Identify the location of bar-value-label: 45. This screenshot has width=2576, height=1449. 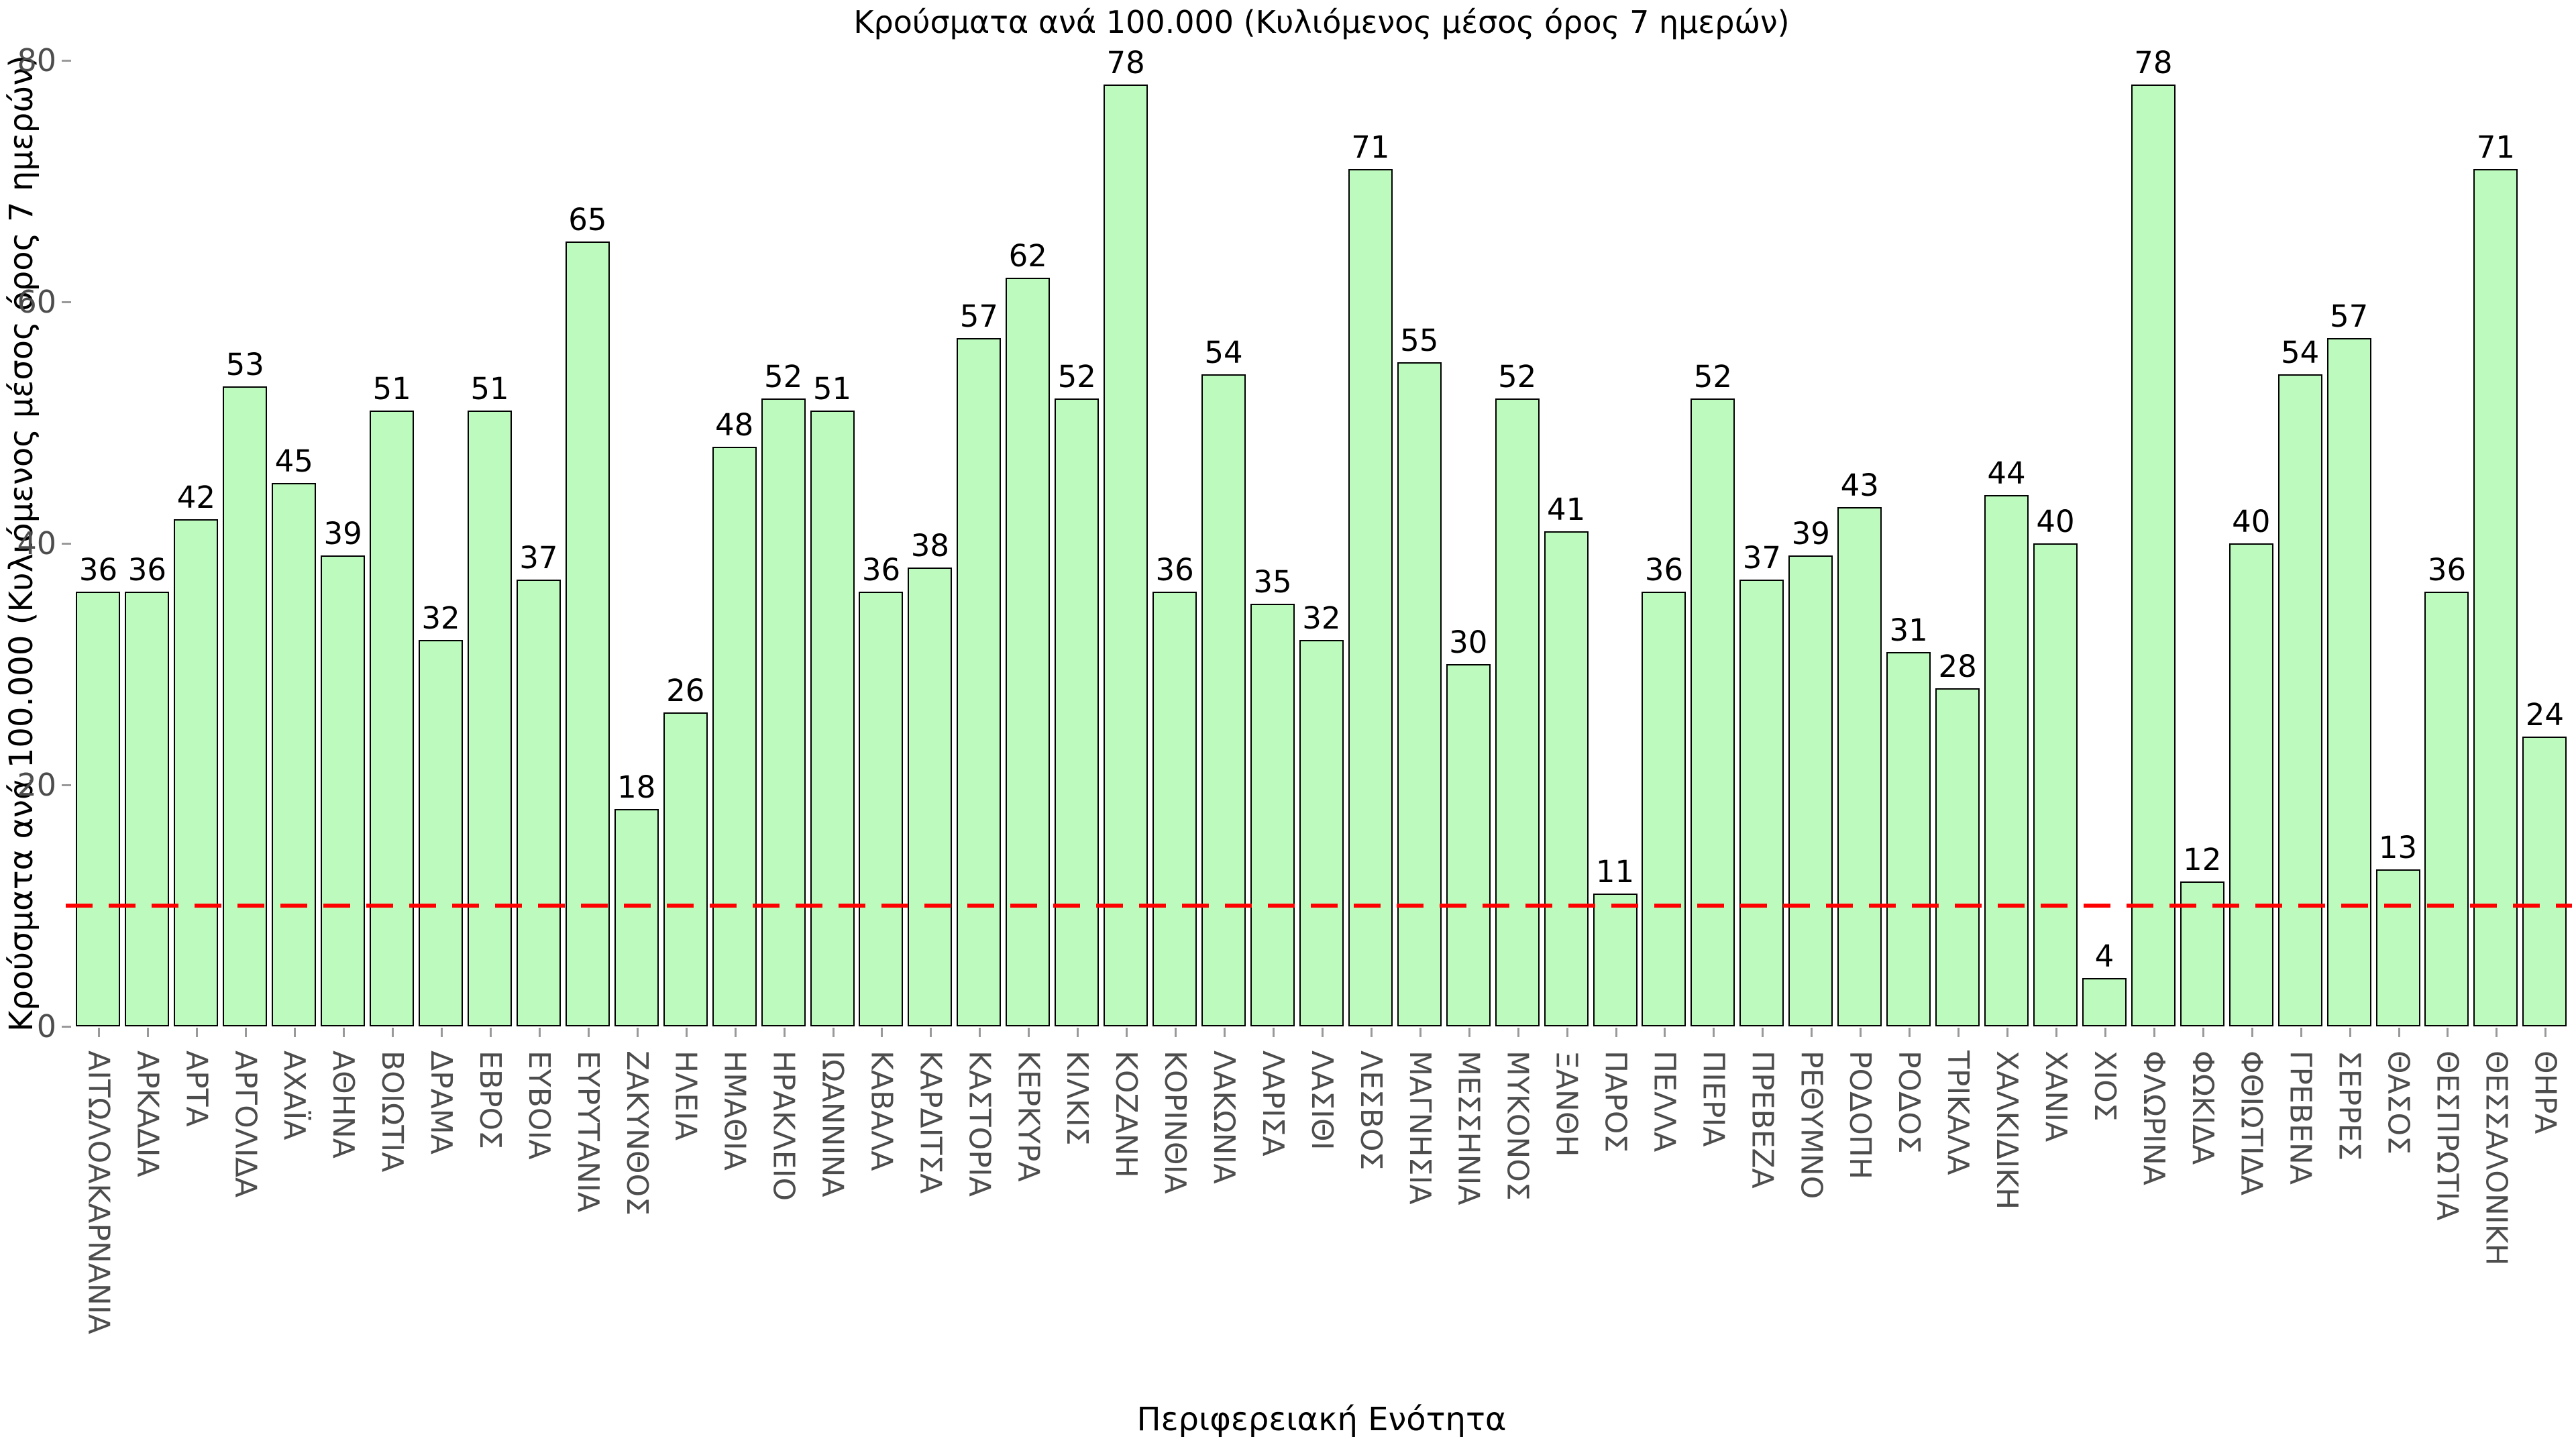
(293, 461).